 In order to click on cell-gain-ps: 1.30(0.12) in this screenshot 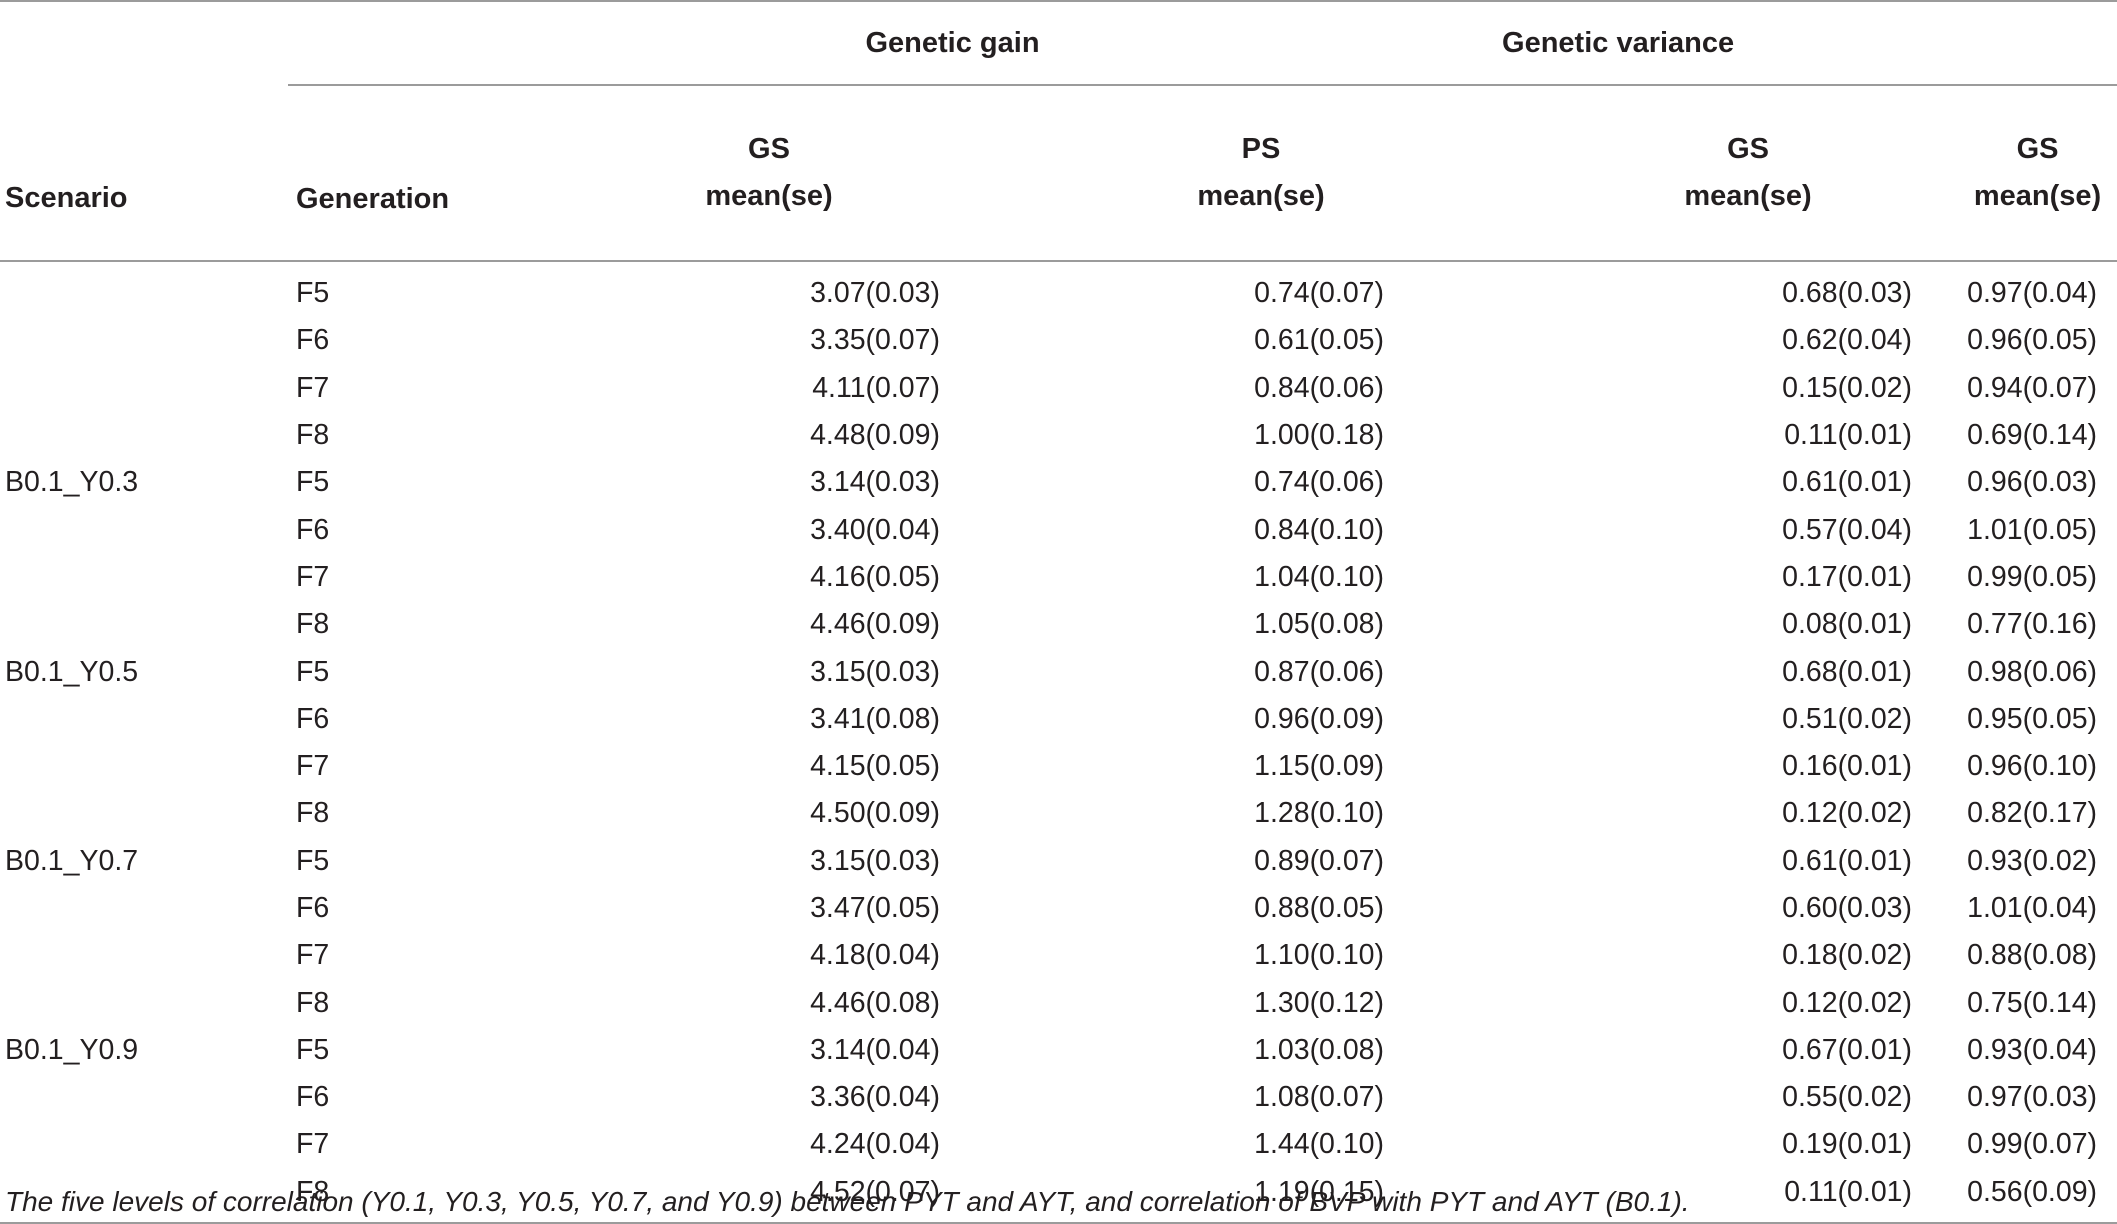, I will do `click(1319, 1002)`.